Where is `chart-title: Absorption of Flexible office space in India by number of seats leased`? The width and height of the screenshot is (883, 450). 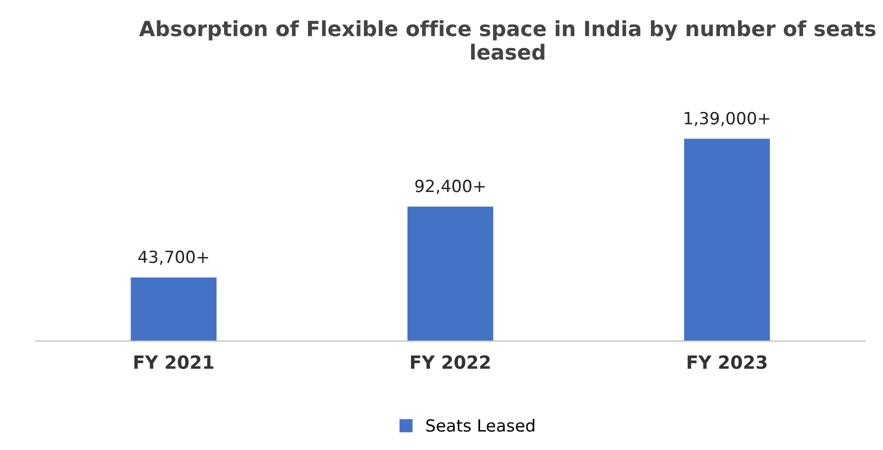 chart-title: Absorption of Flexible office space in India by number of seats leased is located at coordinates (507, 40).